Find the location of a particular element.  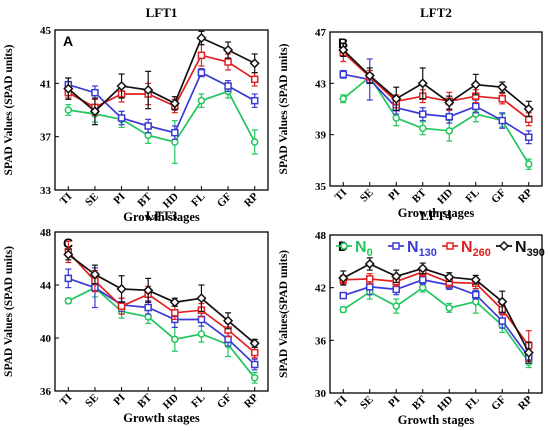

series-n260 is located at coordinates (161, 80).